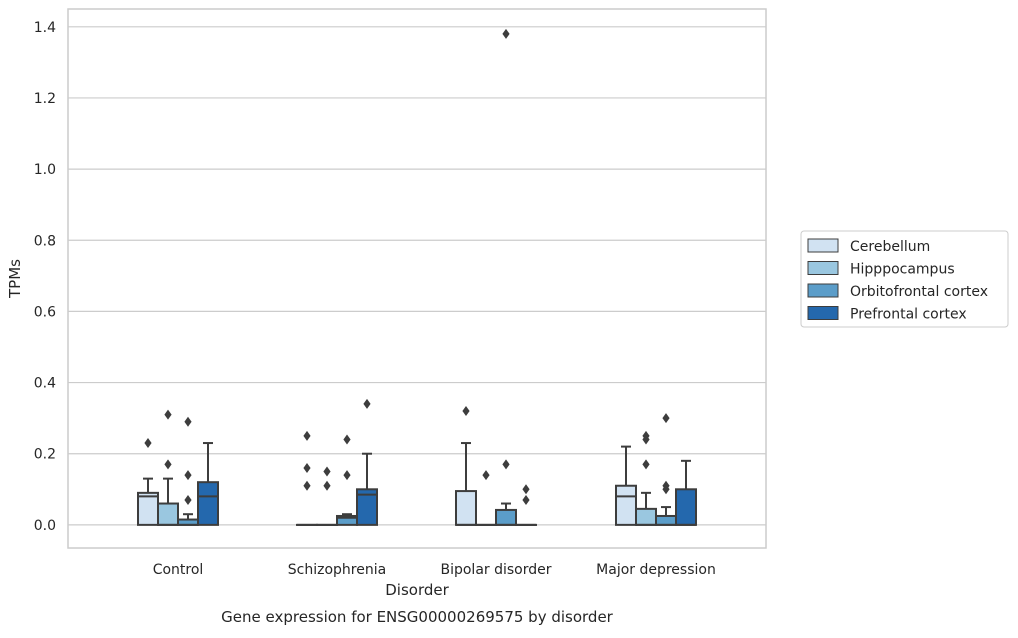 This screenshot has height=638, width=1018. I want to click on x-tick-label: Schizophrenia, so click(337, 570).